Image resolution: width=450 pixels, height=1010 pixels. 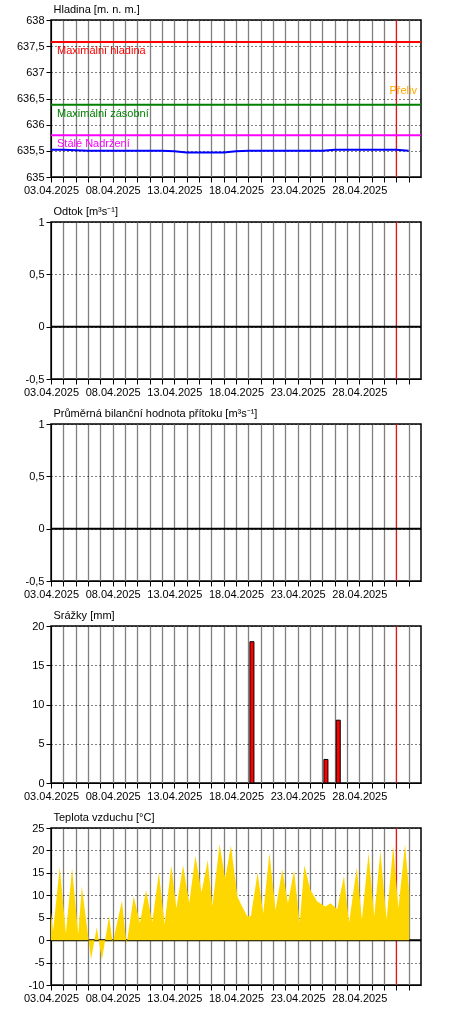 I want to click on y-tick-label: -5, so click(x=39, y=962).